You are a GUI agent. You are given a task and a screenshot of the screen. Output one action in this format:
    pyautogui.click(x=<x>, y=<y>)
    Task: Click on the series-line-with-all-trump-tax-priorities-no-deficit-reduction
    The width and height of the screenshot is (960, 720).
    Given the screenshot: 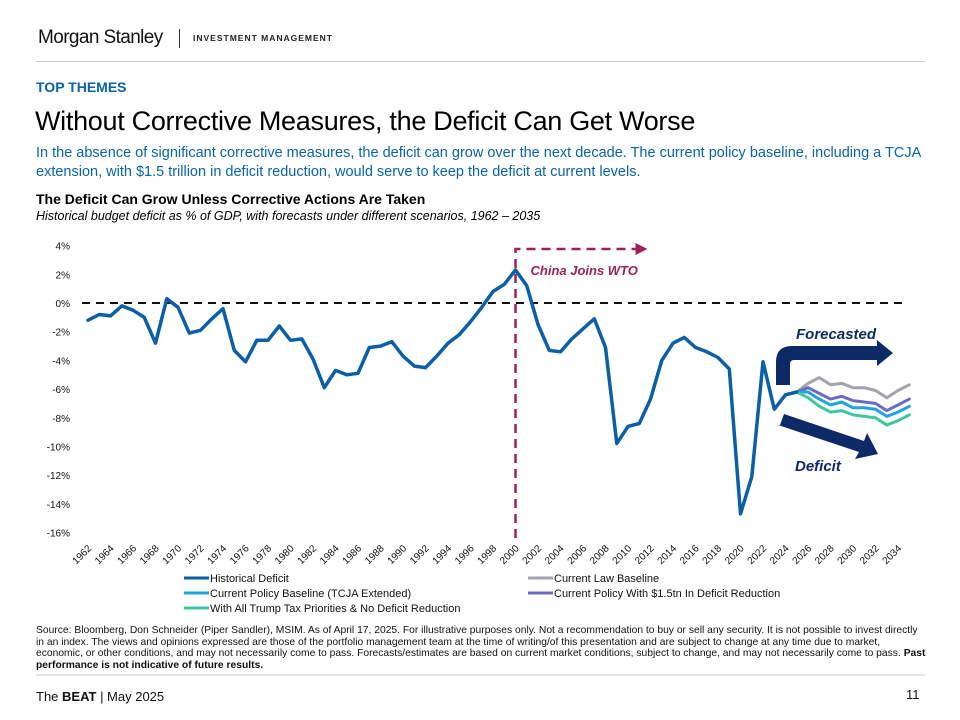 What is the action you would take?
    pyautogui.click(x=853, y=408)
    